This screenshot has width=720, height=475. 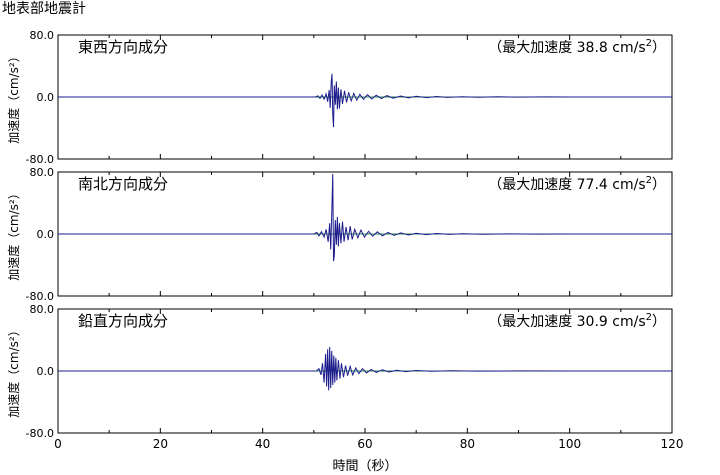 I want to click on panel-title: 東西方向成分, so click(x=123, y=47).